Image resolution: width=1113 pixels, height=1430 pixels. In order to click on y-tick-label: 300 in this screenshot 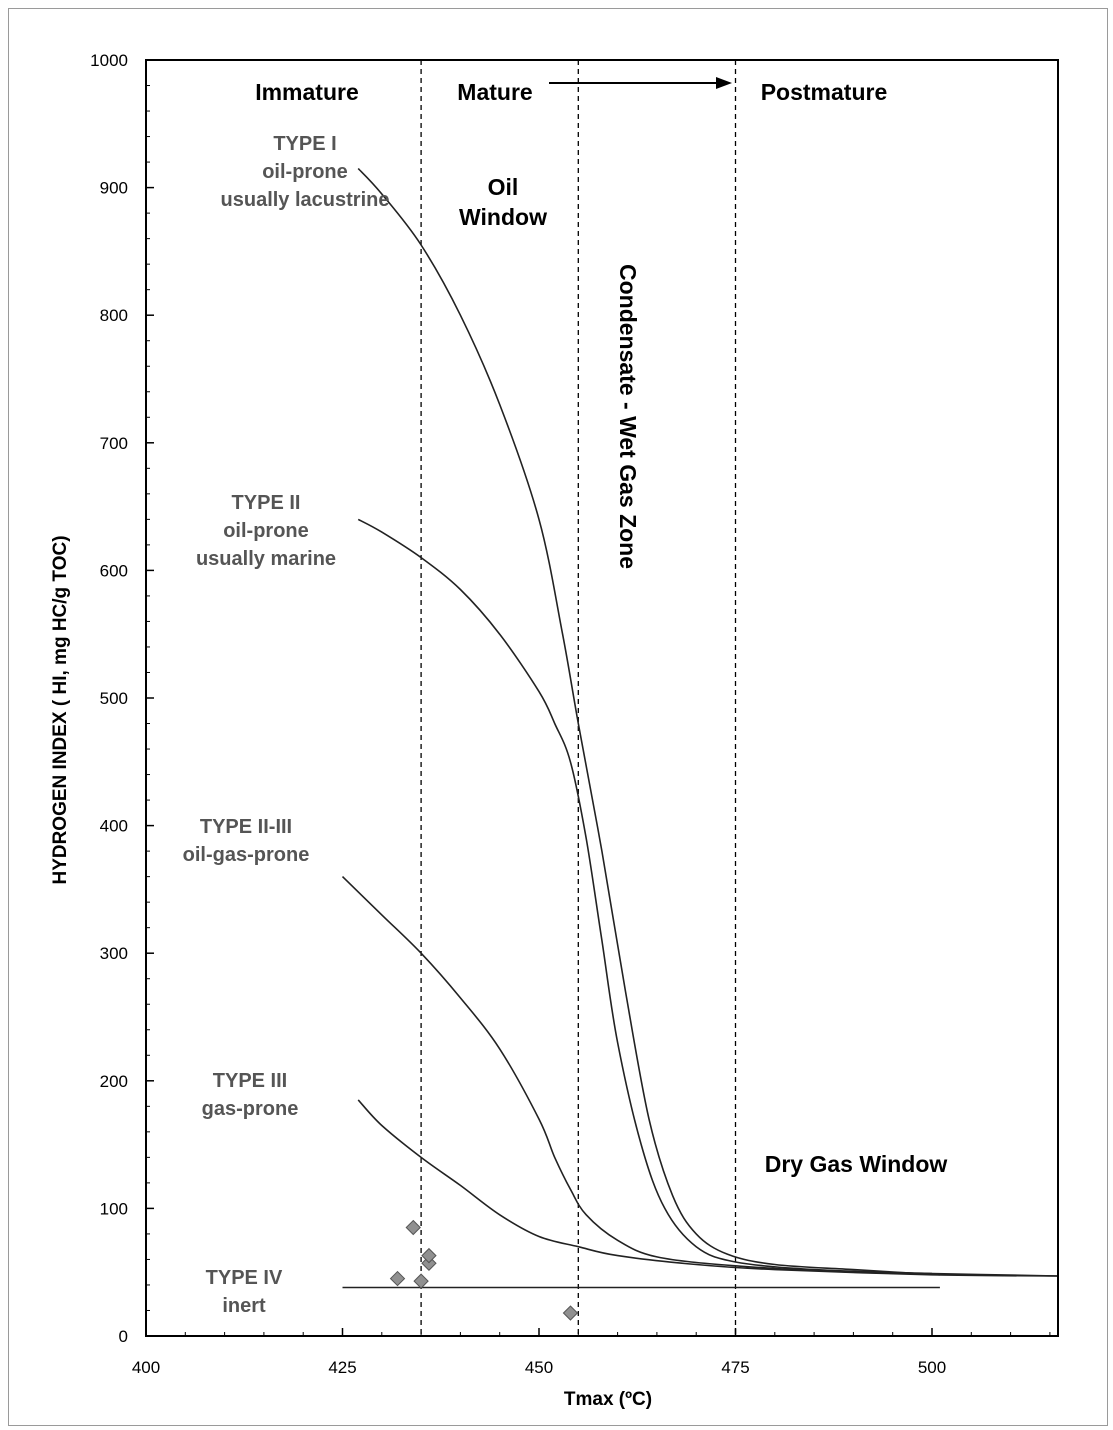, I will do `click(114, 953)`.